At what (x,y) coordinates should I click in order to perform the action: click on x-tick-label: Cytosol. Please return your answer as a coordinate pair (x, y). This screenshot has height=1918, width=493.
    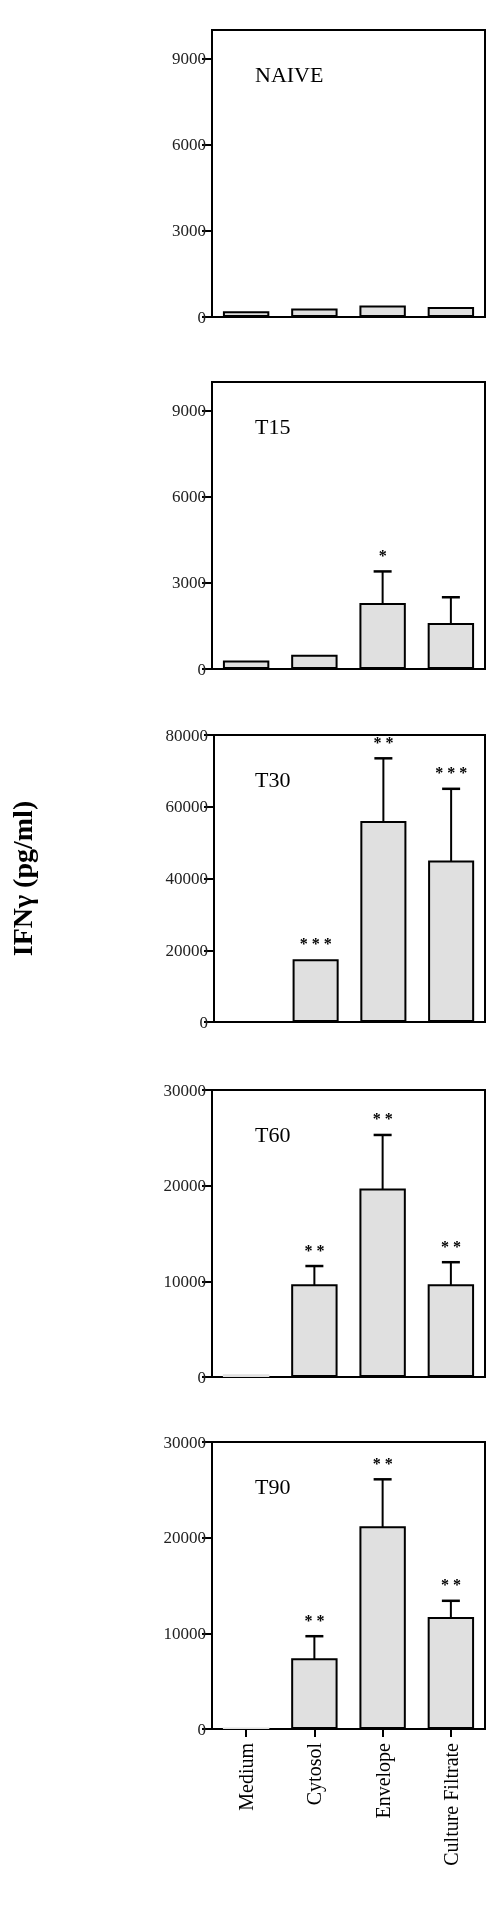
    Looking at the image, I should click on (315, 1774).